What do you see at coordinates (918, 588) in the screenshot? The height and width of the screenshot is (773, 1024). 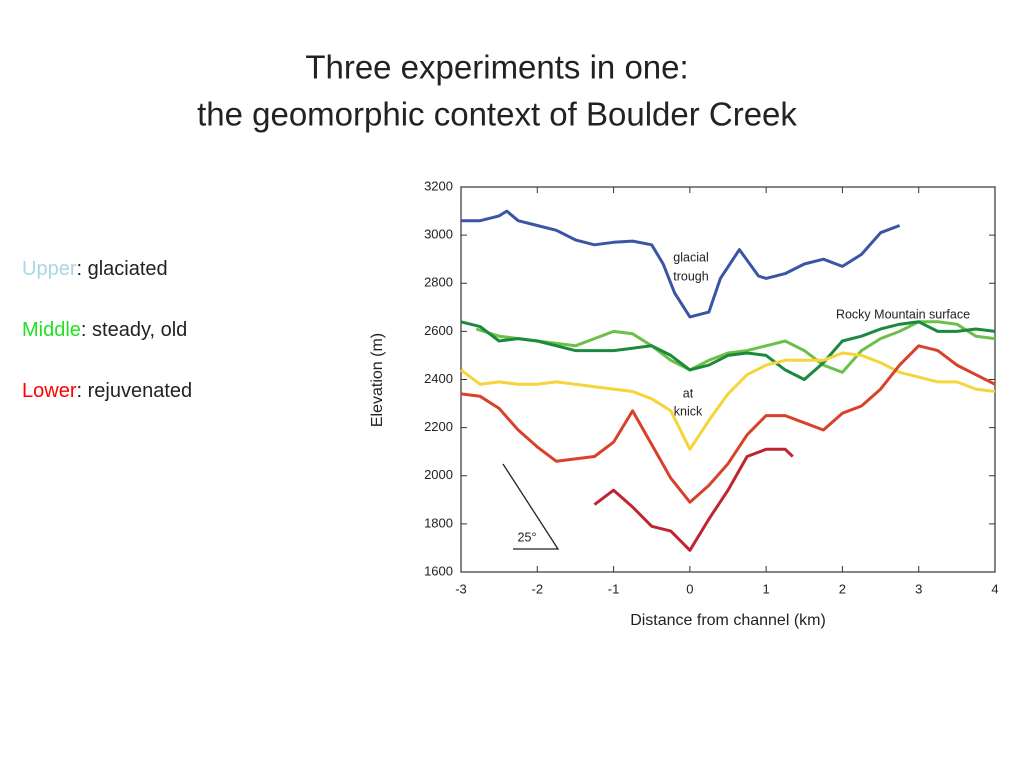 I see `x-tick-label: 3` at bounding box center [918, 588].